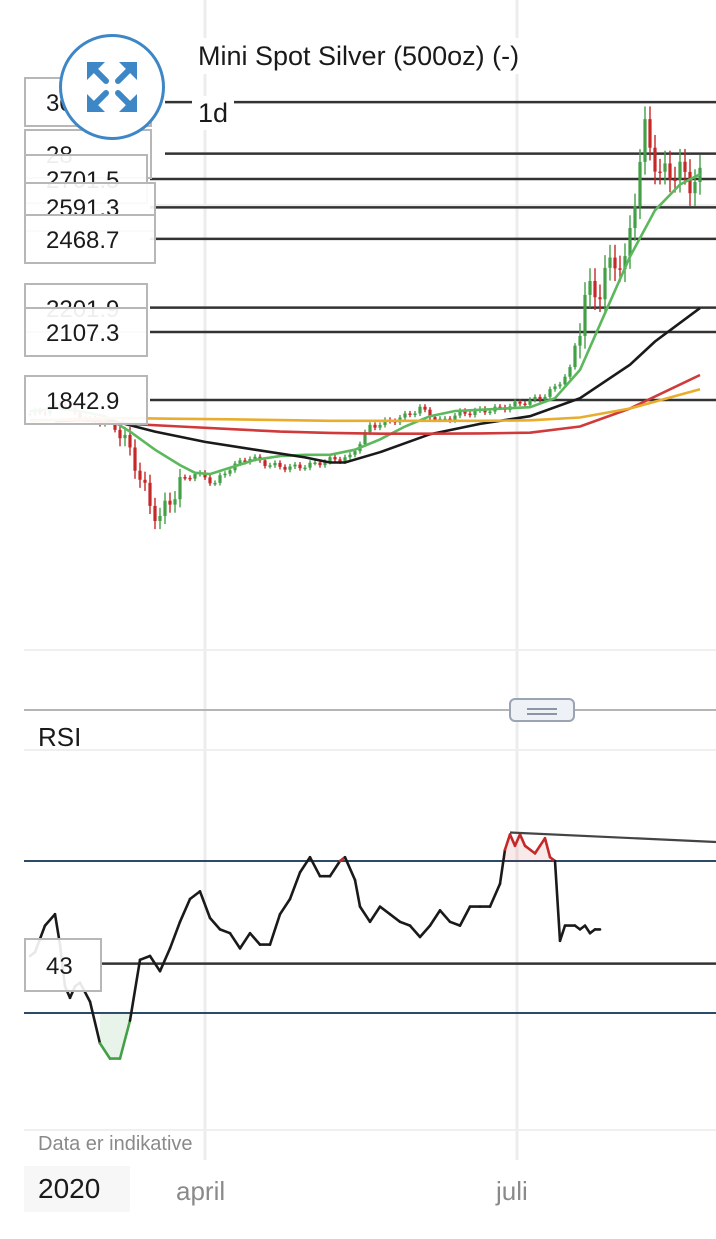 This screenshot has width=716, height=1239. I want to click on disclaimer: Data er indikative, so click(115, 1144).